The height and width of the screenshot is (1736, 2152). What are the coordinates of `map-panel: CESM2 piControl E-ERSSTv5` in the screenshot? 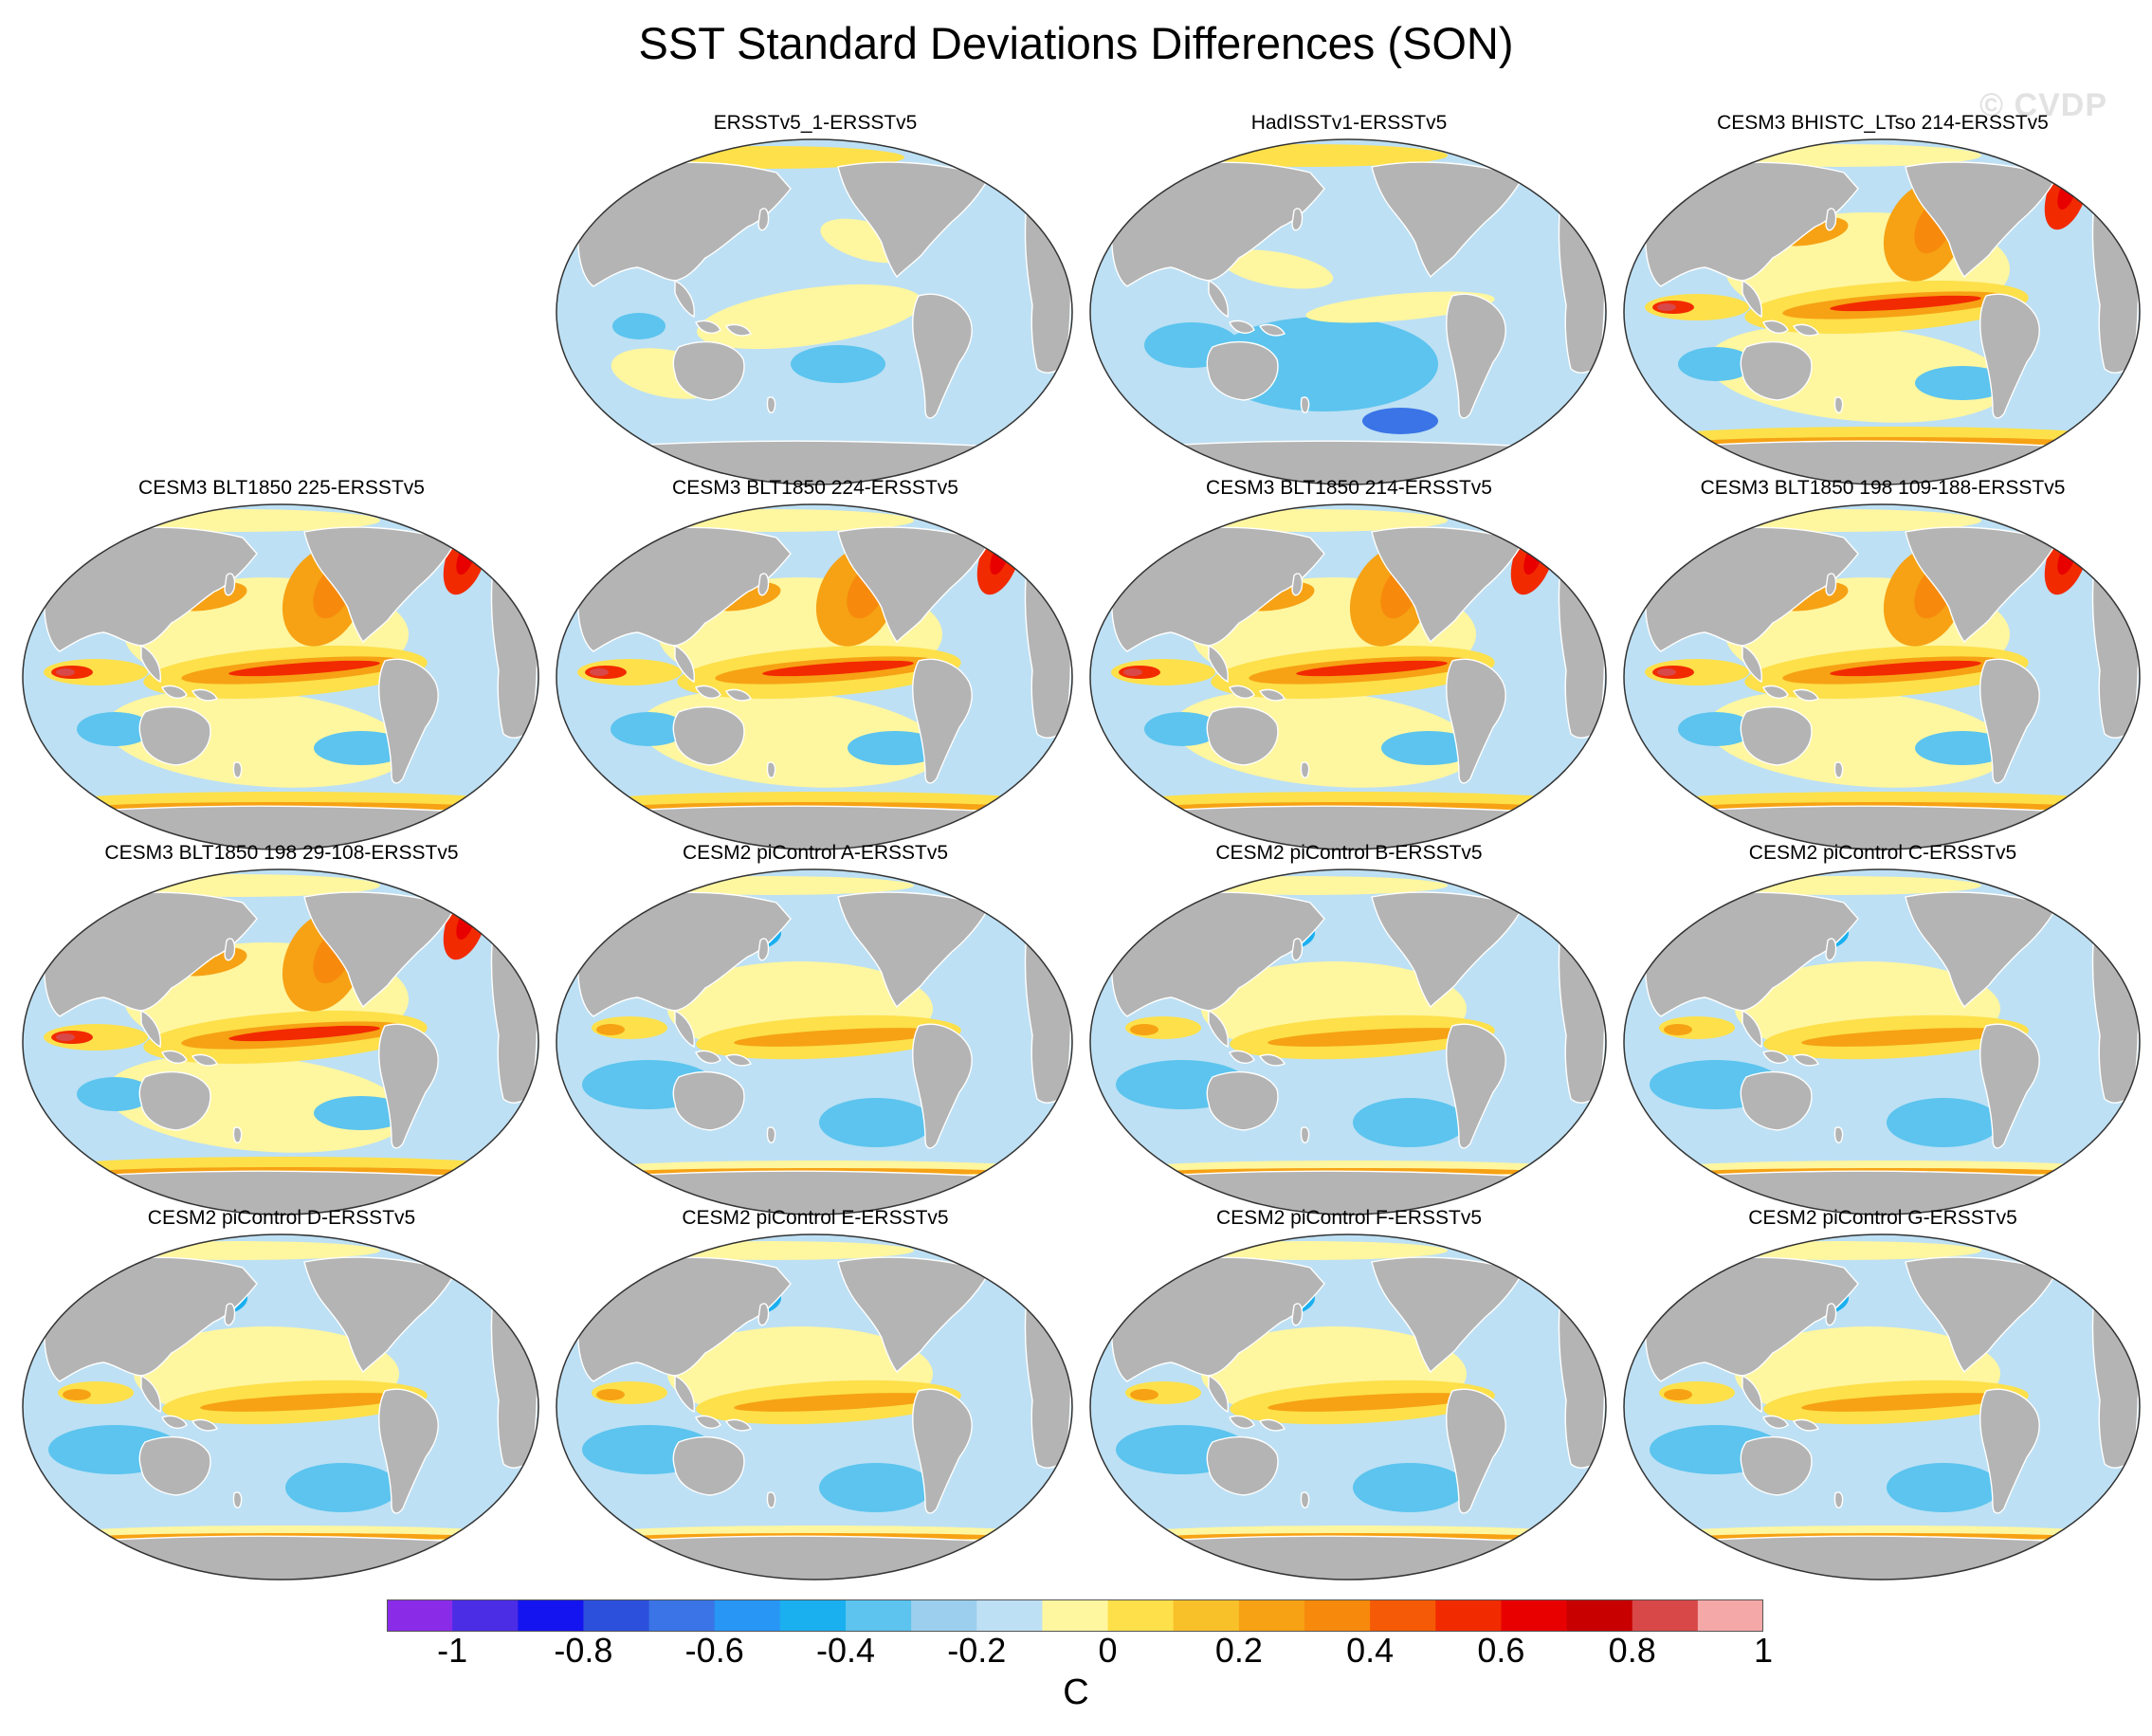 It's located at (815, 1394).